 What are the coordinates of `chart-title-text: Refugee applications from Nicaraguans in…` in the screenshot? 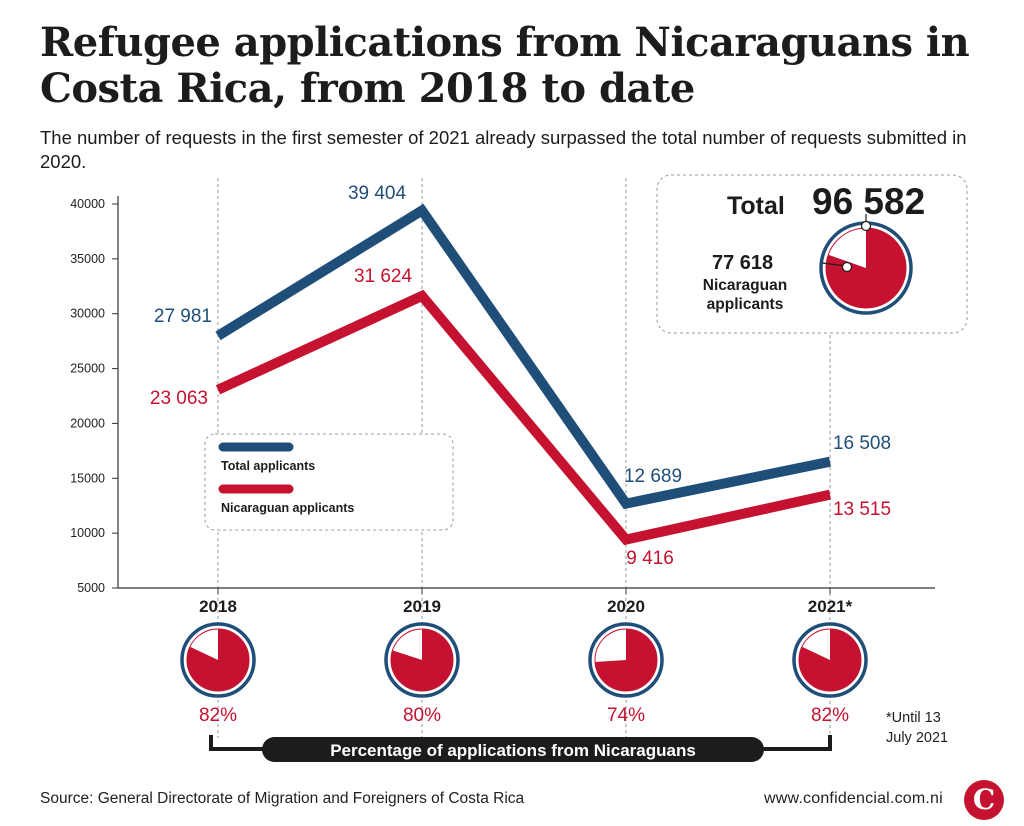 It's located at (505, 65).